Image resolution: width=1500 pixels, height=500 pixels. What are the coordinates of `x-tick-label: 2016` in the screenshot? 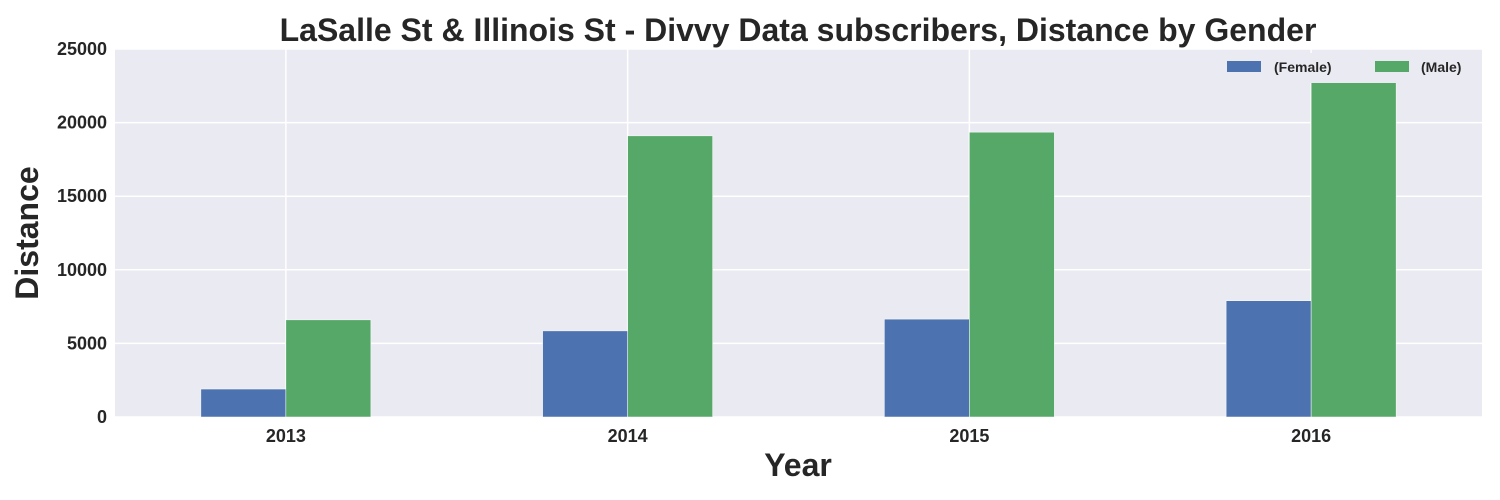 It's located at (1311, 436).